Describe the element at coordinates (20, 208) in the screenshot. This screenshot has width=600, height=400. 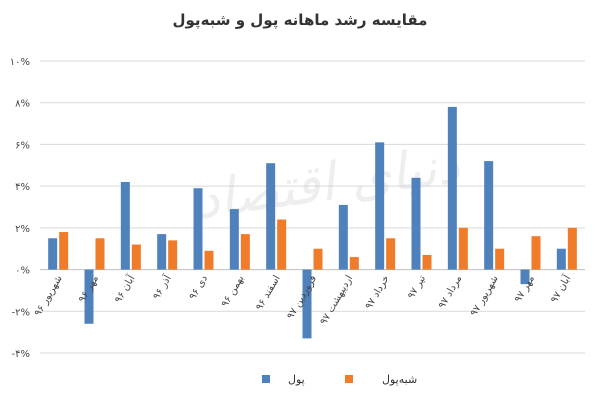
I see `y-axis-ticks: -۴% -۲% ۰% ۲% ۴% ۶% ۸% ۱۰%` at that location.